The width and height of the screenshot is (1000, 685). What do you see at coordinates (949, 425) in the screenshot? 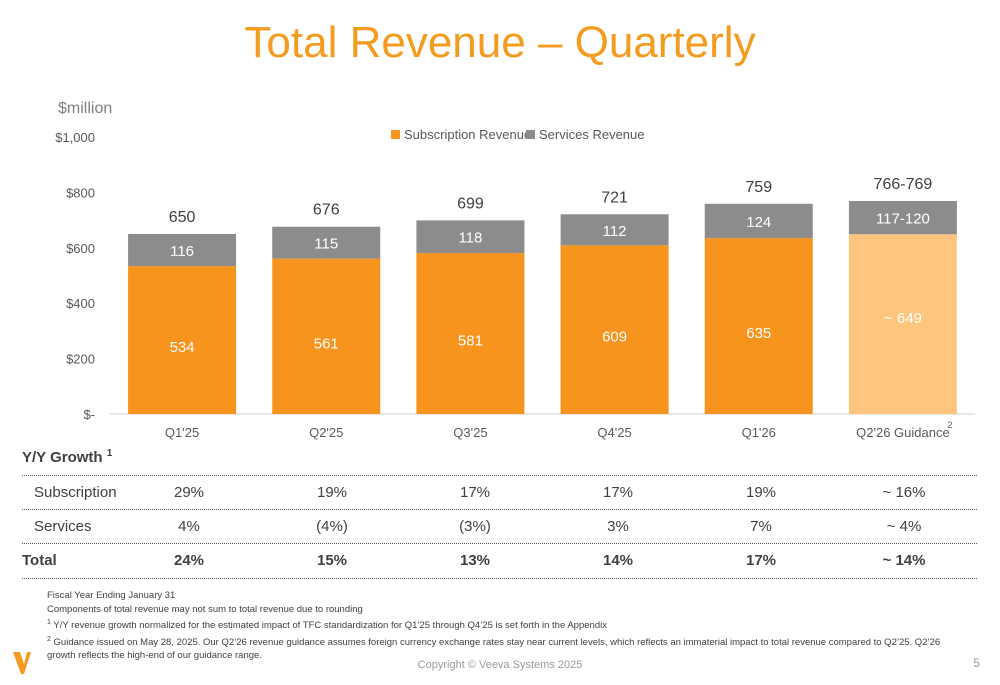
I see `x-tick-superscript: 2` at bounding box center [949, 425].